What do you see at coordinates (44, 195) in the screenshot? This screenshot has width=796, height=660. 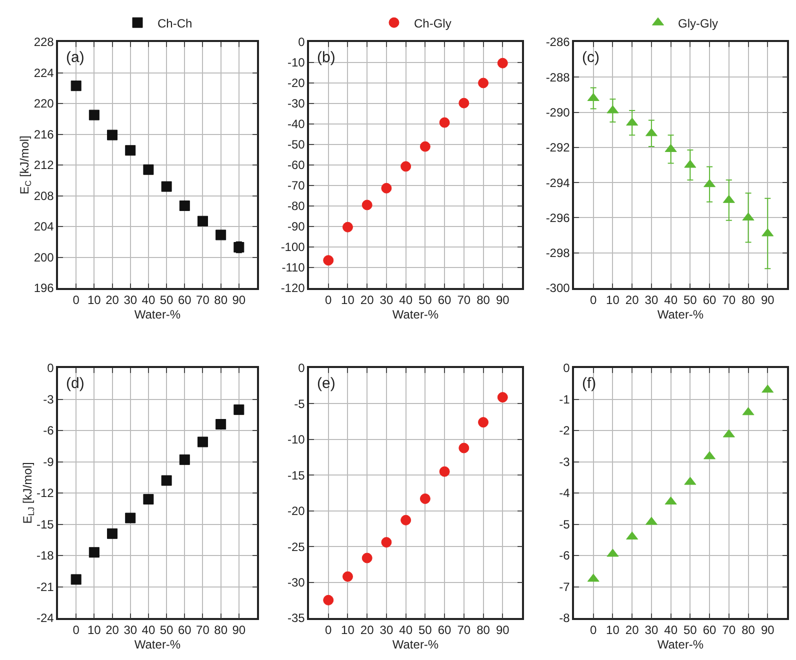 I see `y-tick-label: 208` at bounding box center [44, 195].